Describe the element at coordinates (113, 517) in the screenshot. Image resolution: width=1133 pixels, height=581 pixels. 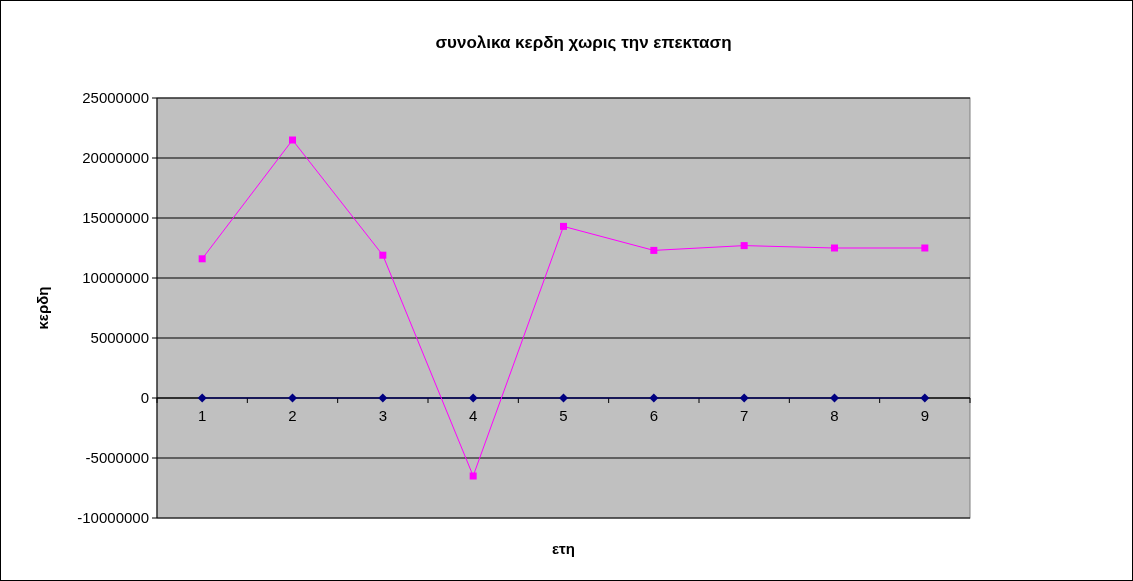
I see `y-tick-label: -10000000` at that location.